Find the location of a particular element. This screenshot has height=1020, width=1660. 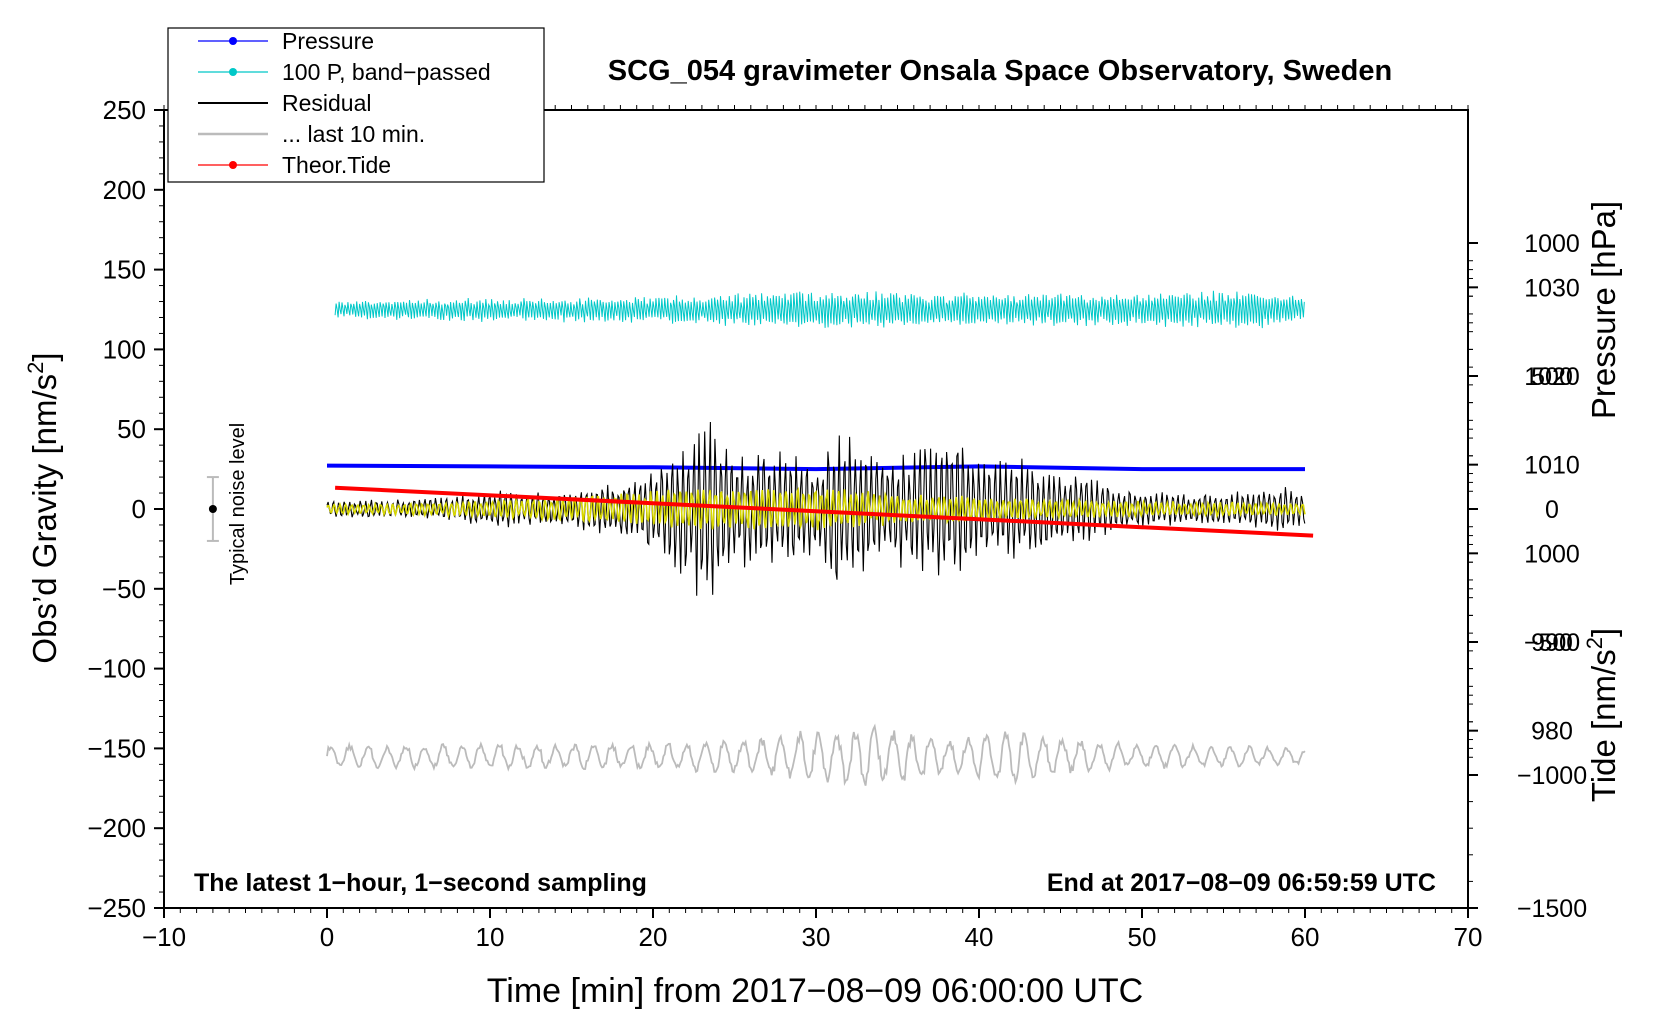

last-10-min-line is located at coordinates (816, 755).